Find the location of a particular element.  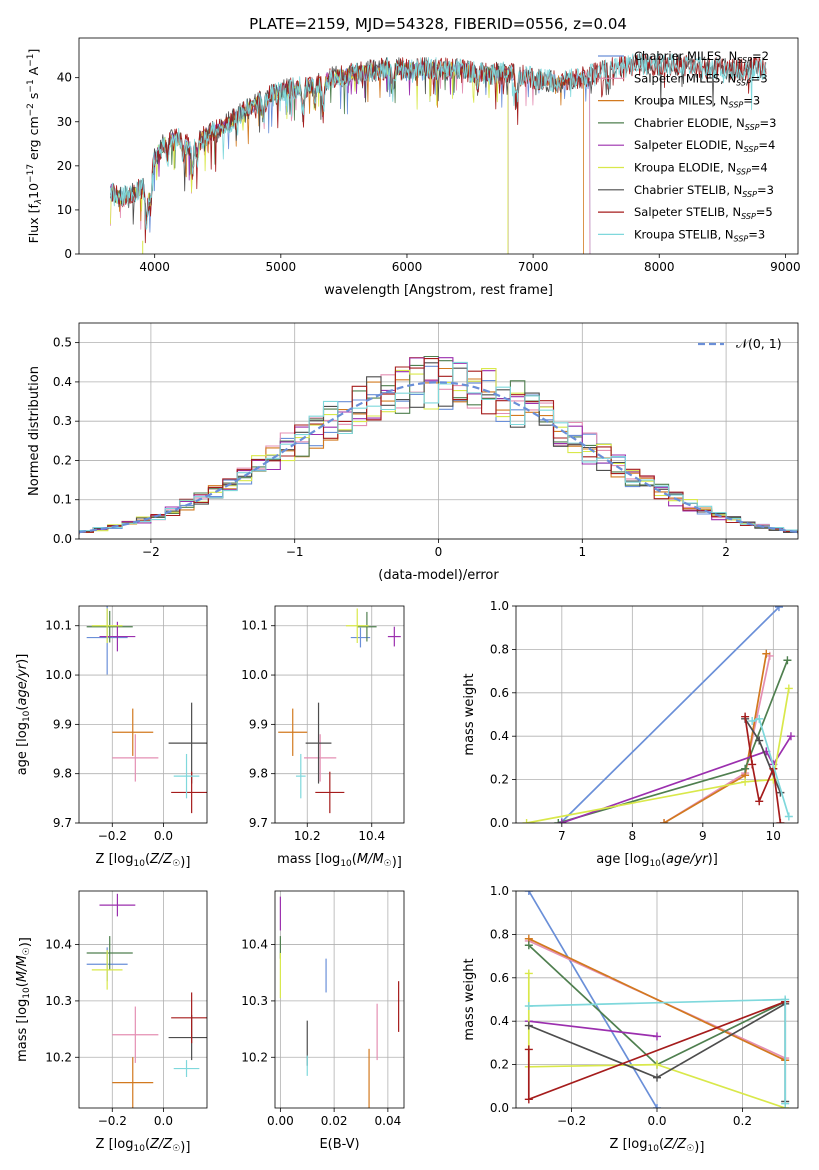

x-tick-label: 7000 is located at coordinates (533, 267).